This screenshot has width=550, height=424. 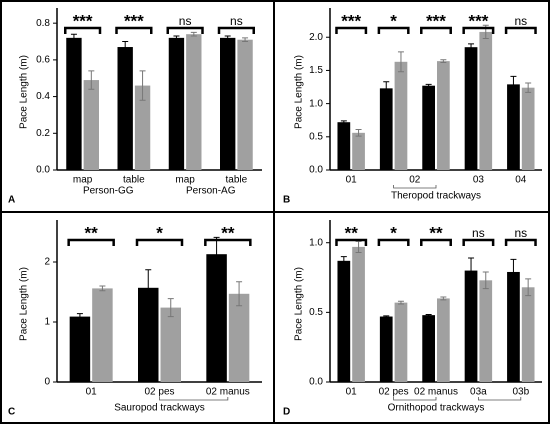 I want to click on panel-label: D, so click(x=286, y=412).